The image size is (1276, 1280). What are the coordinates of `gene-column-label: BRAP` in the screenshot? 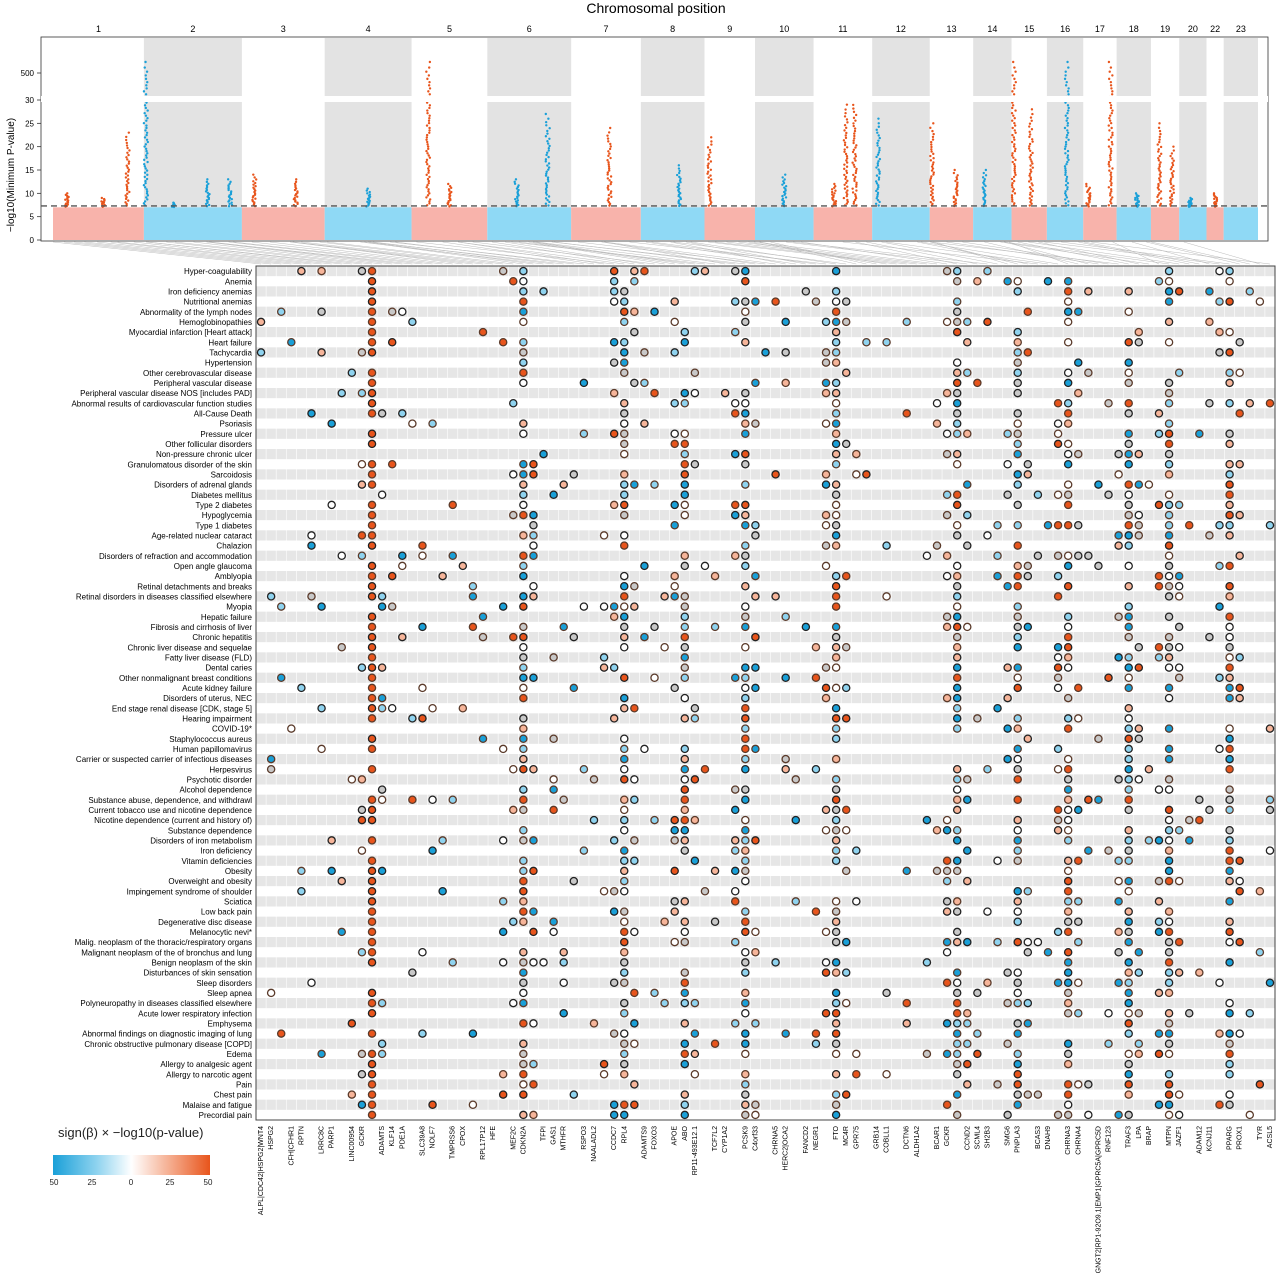 It's located at (1149, 1135).